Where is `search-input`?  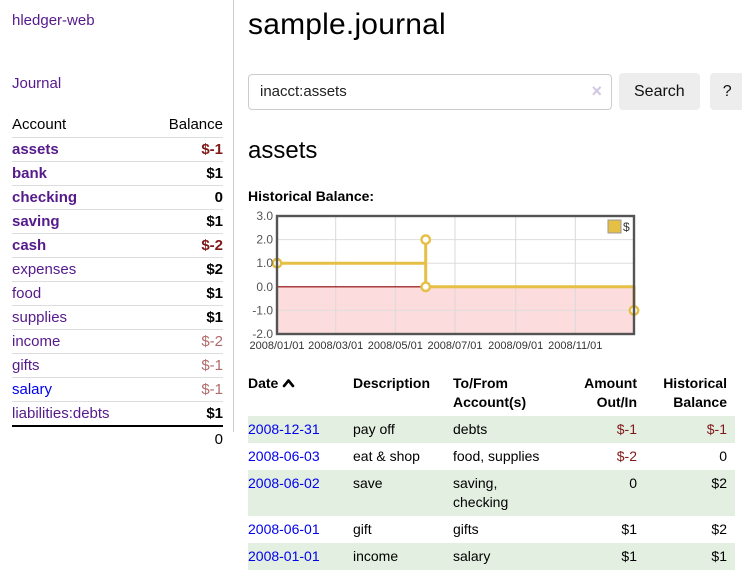 search-input is located at coordinates (430, 91).